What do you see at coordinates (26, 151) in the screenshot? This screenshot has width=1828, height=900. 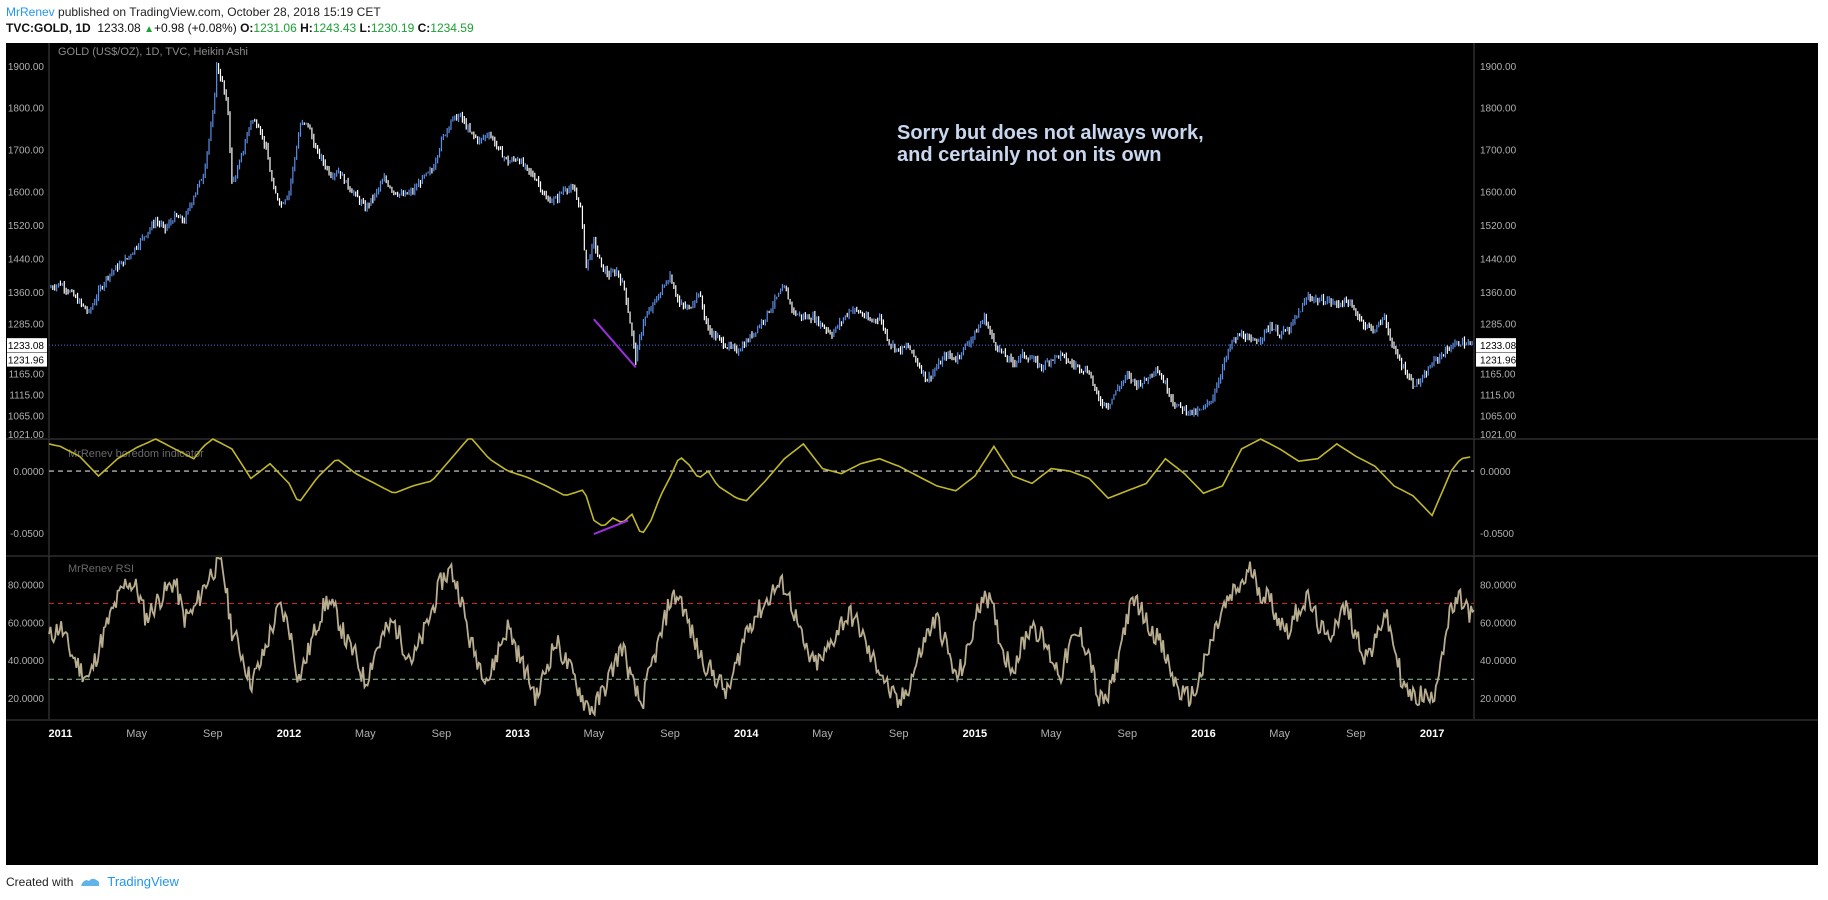 I see `price-tick-left: 1700.00` at bounding box center [26, 151].